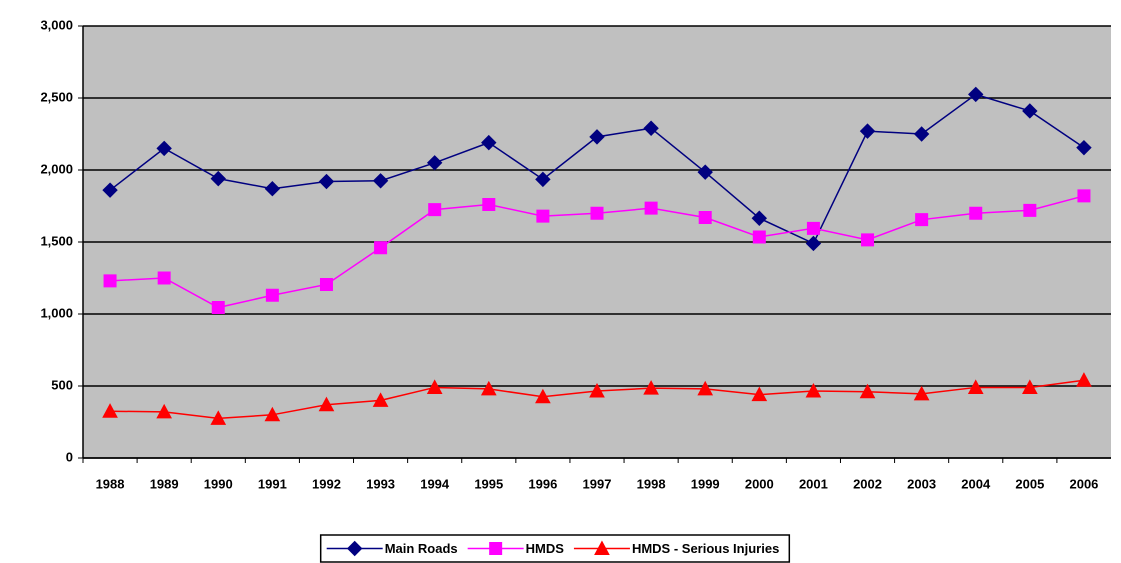  What do you see at coordinates (218, 483) in the screenshot?
I see `x-tick-label: 1990` at bounding box center [218, 483].